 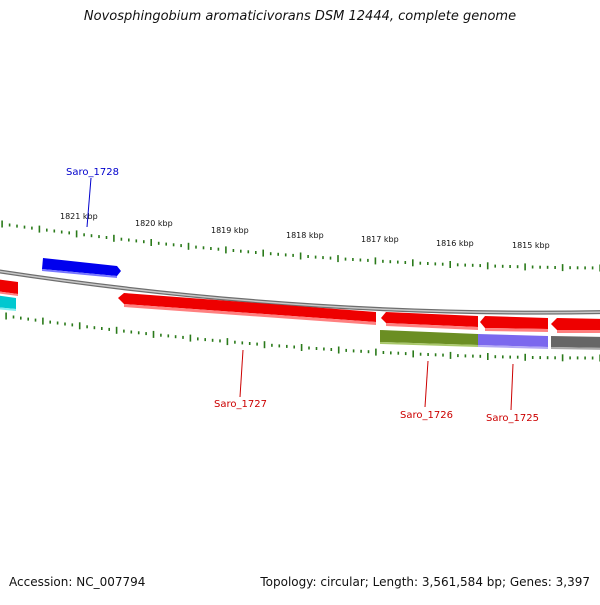 What do you see at coordinates (9, 287) in the screenshot?
I see `gene-fragment-left` at bounding box center [9, 287].